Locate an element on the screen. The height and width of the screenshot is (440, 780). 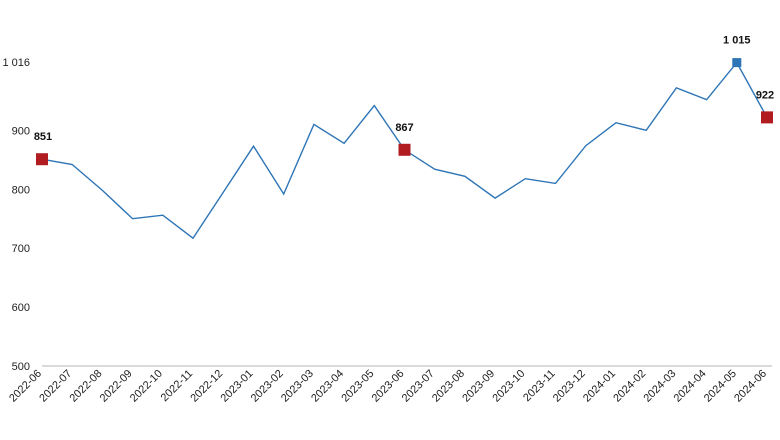
x-tick-label: 2022-08 is located at coordinates (86, 386).